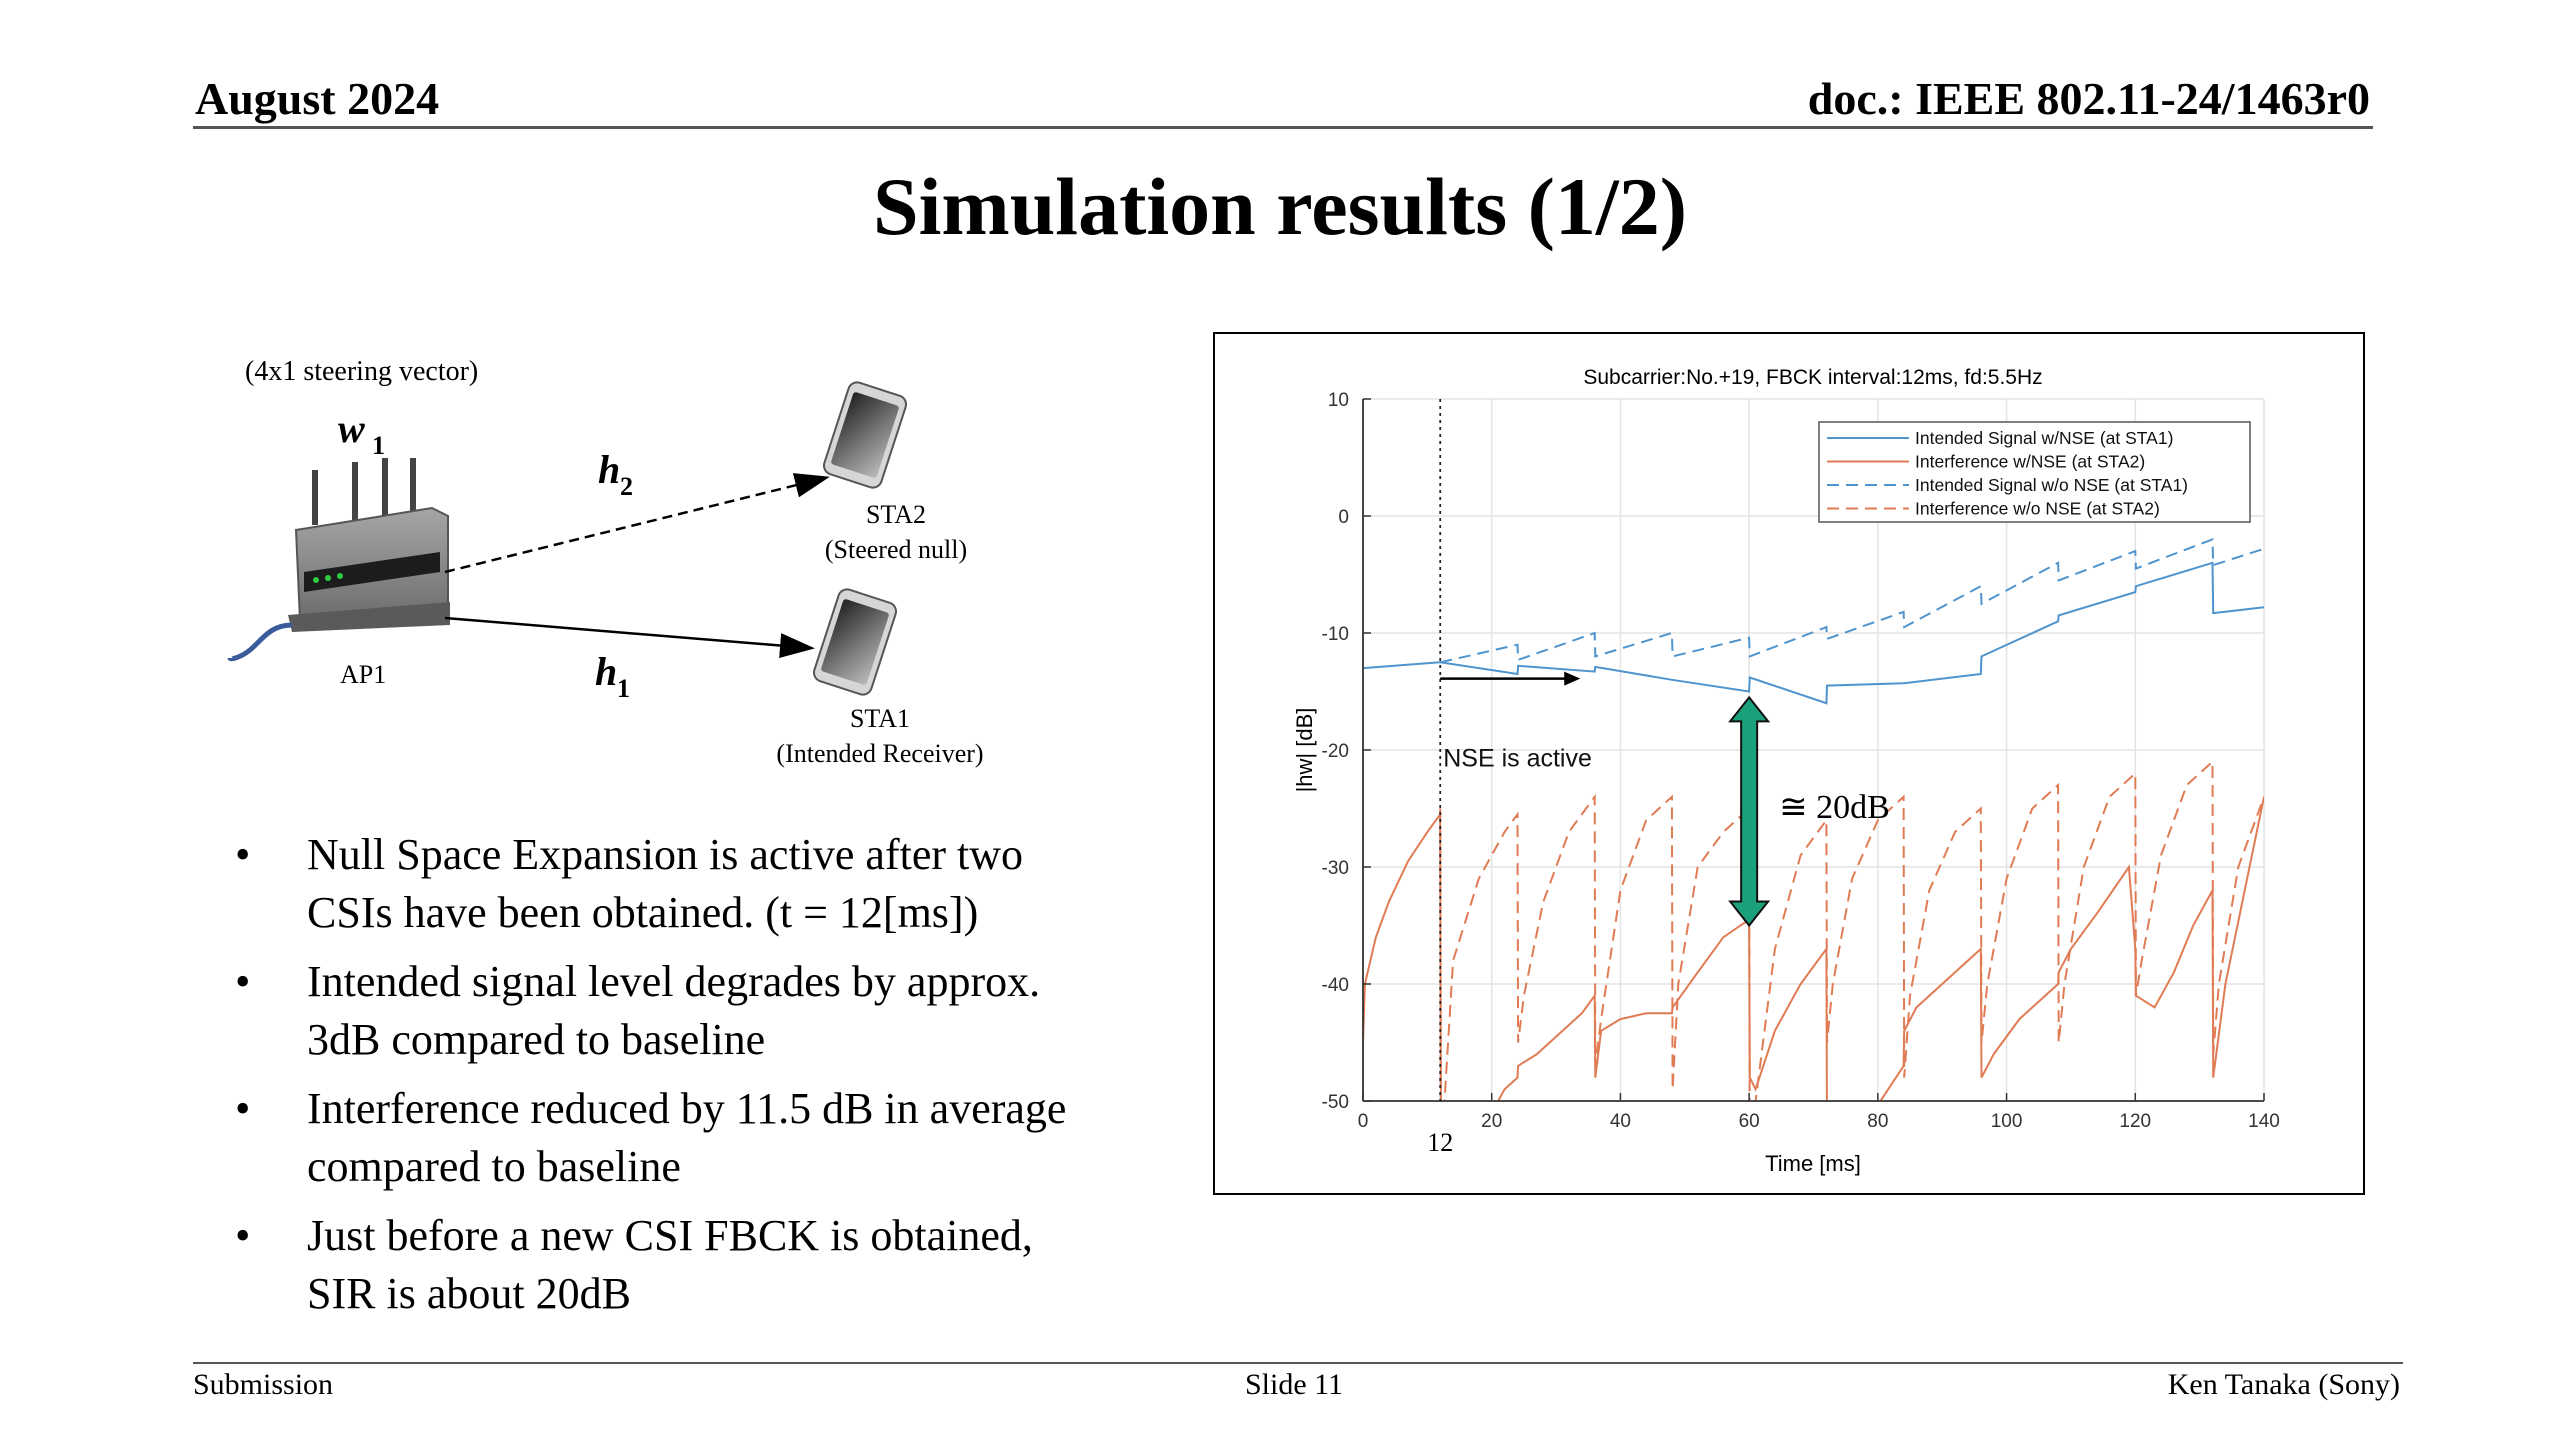 This screenshot has width=2560, height=1440. Describe the element at coordinates (1834, 807) in the screenshot. I see `sir-label: ≅ 20dB` at that location.